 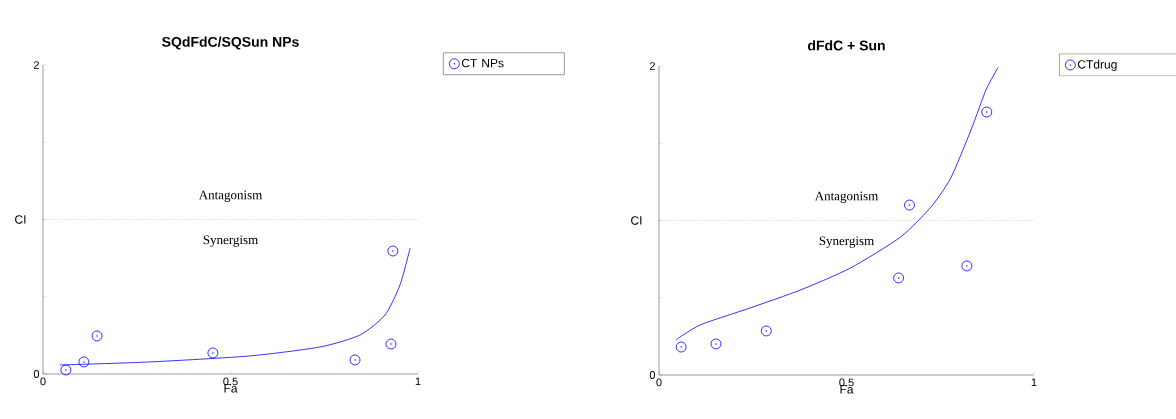 I want to click on chart-title: dFdC + Sun, so click(x=846, y=45).